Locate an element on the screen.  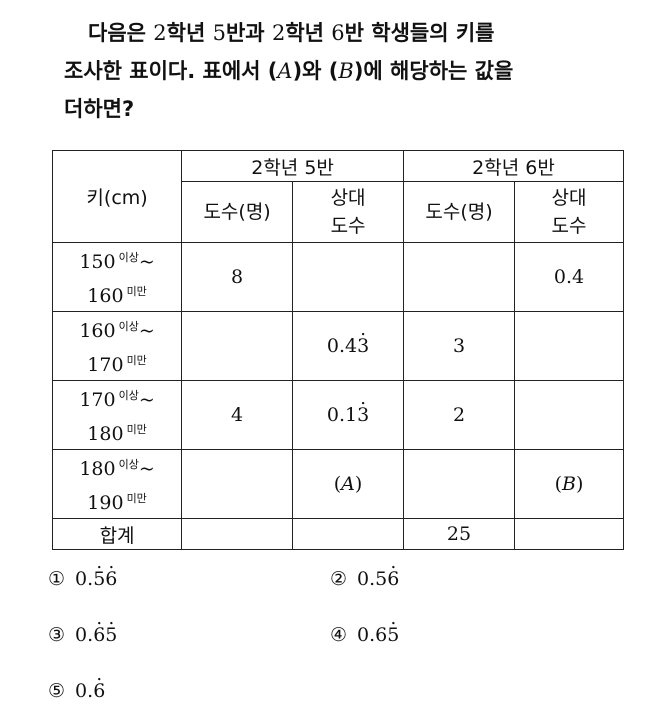
class-interval: 150 이상~ 160 미만 is located at coordinates (117, 277).